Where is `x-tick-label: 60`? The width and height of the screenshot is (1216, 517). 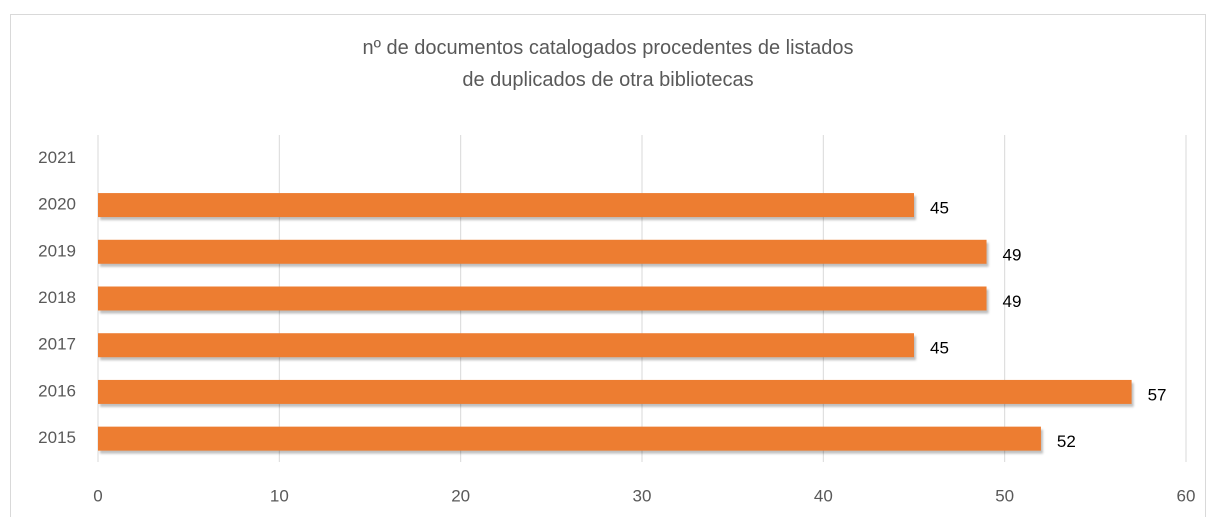
x-tick-label: 60 is located at coordinates (1186, 495).